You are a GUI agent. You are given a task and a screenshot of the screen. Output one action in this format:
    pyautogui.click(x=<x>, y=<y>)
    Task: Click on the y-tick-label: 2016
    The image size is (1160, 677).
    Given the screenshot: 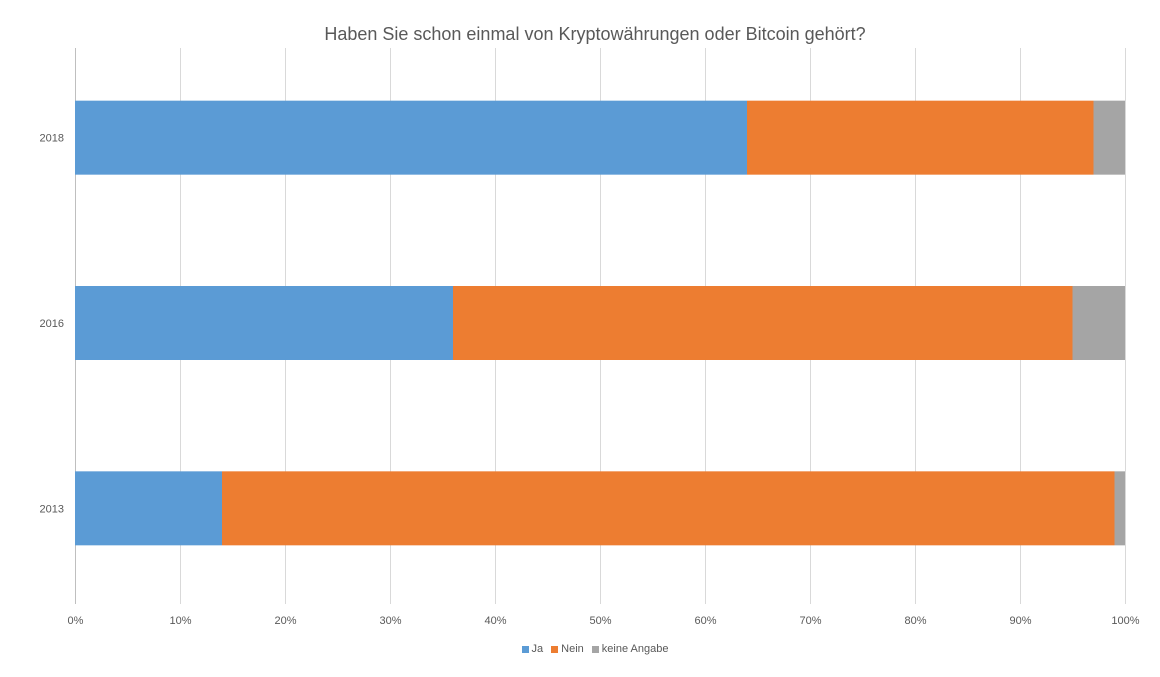 What is the action you would take?
    pyautogui.click(x=52, y=324)
    